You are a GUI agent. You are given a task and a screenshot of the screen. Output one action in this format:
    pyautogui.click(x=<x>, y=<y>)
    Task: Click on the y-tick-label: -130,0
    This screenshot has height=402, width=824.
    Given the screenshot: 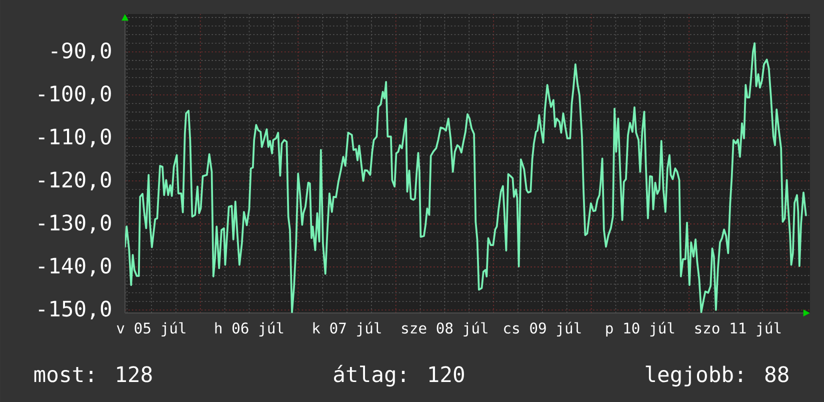 What is the action you would take?
    pyautogui.click(x=74, y=224)
    